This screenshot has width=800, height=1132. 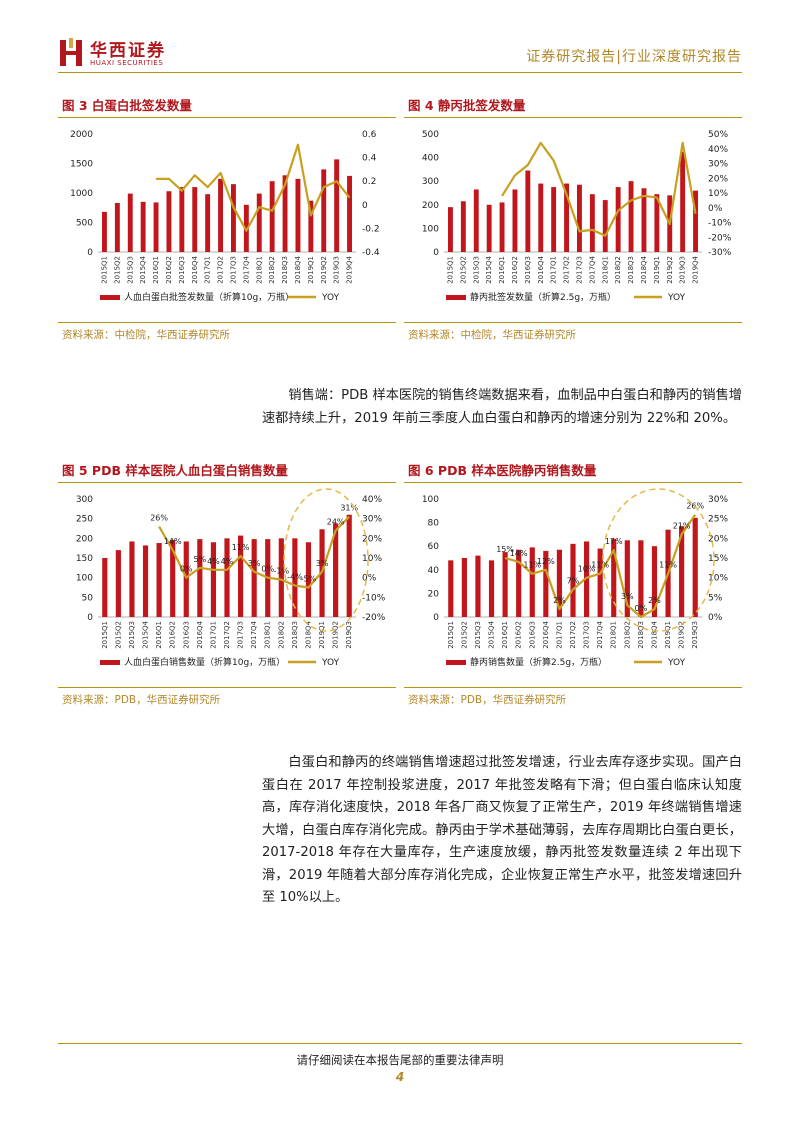 I want to click on figure-6-title: 图 6 PDB 样本医院静丙销售数量, so click(x=502, y=470).